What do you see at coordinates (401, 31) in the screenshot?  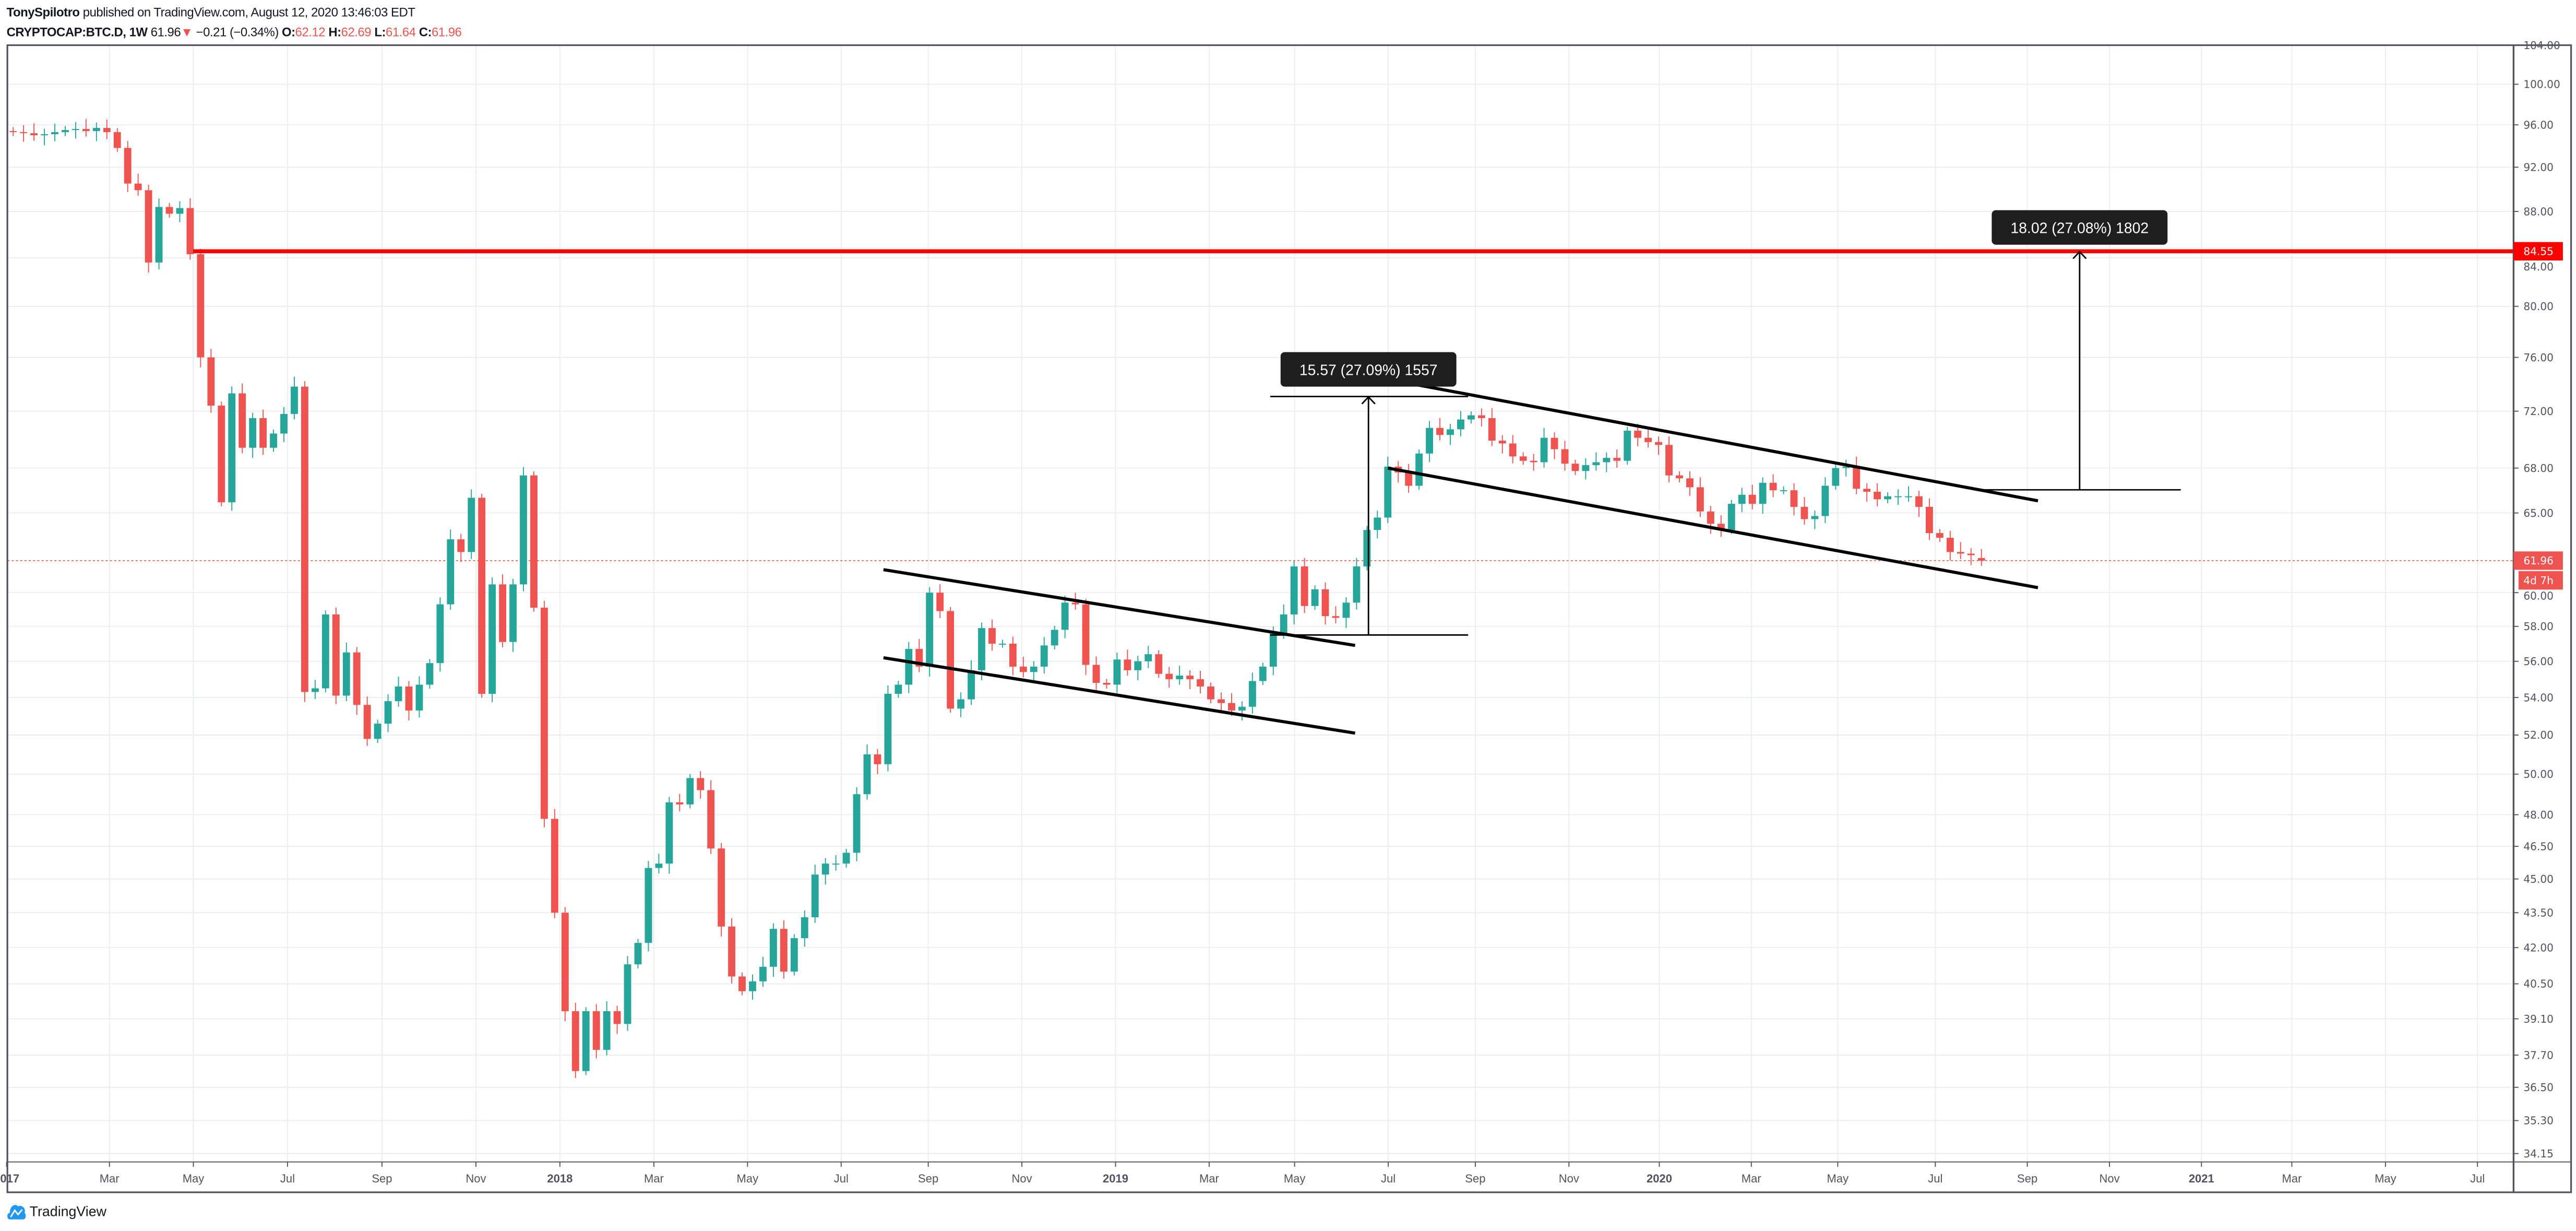 I see `low-value: 61.64` at bounding box center [401, 31].